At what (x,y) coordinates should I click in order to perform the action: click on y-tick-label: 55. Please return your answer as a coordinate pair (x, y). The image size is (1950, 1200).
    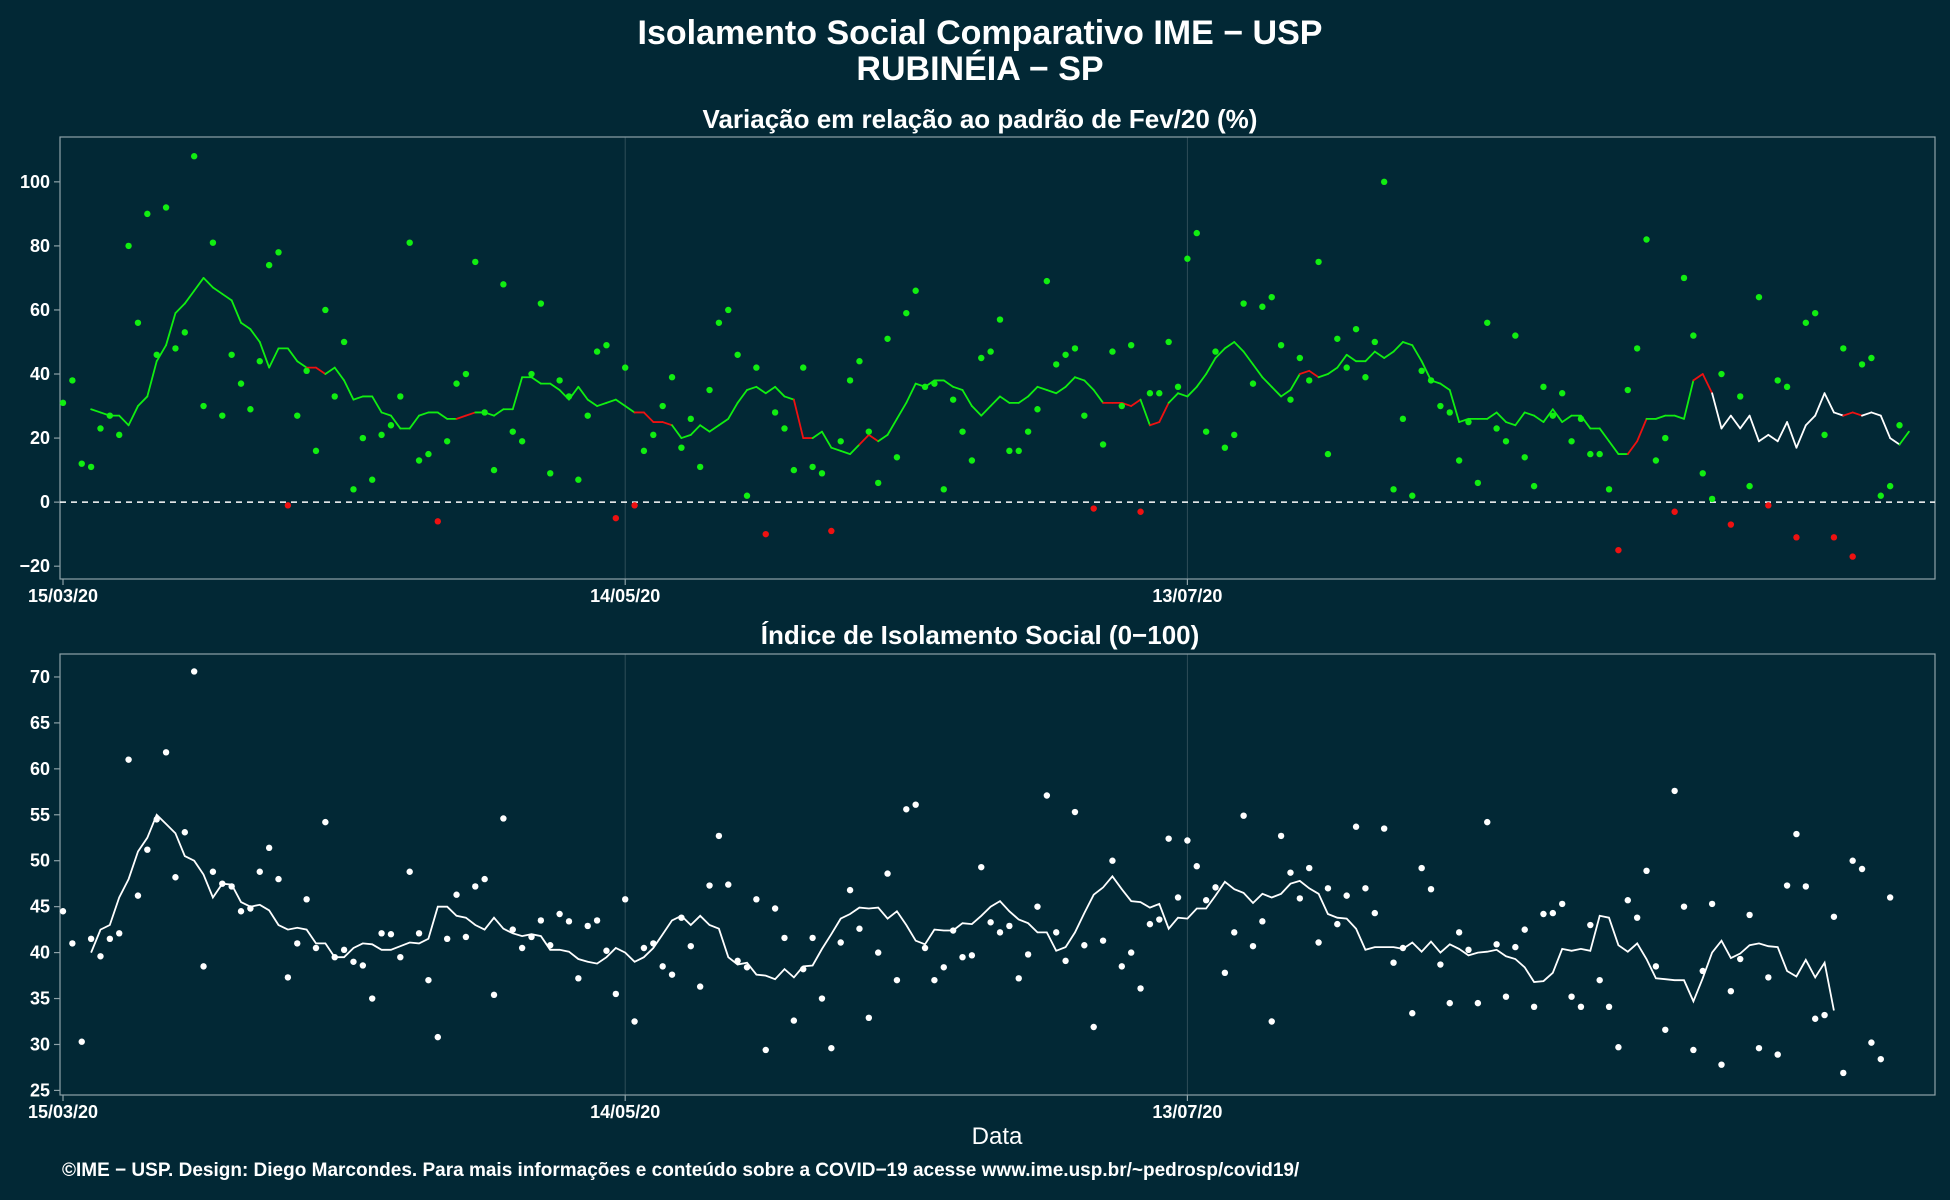
    Looking at the image, I should click on (40, 815).